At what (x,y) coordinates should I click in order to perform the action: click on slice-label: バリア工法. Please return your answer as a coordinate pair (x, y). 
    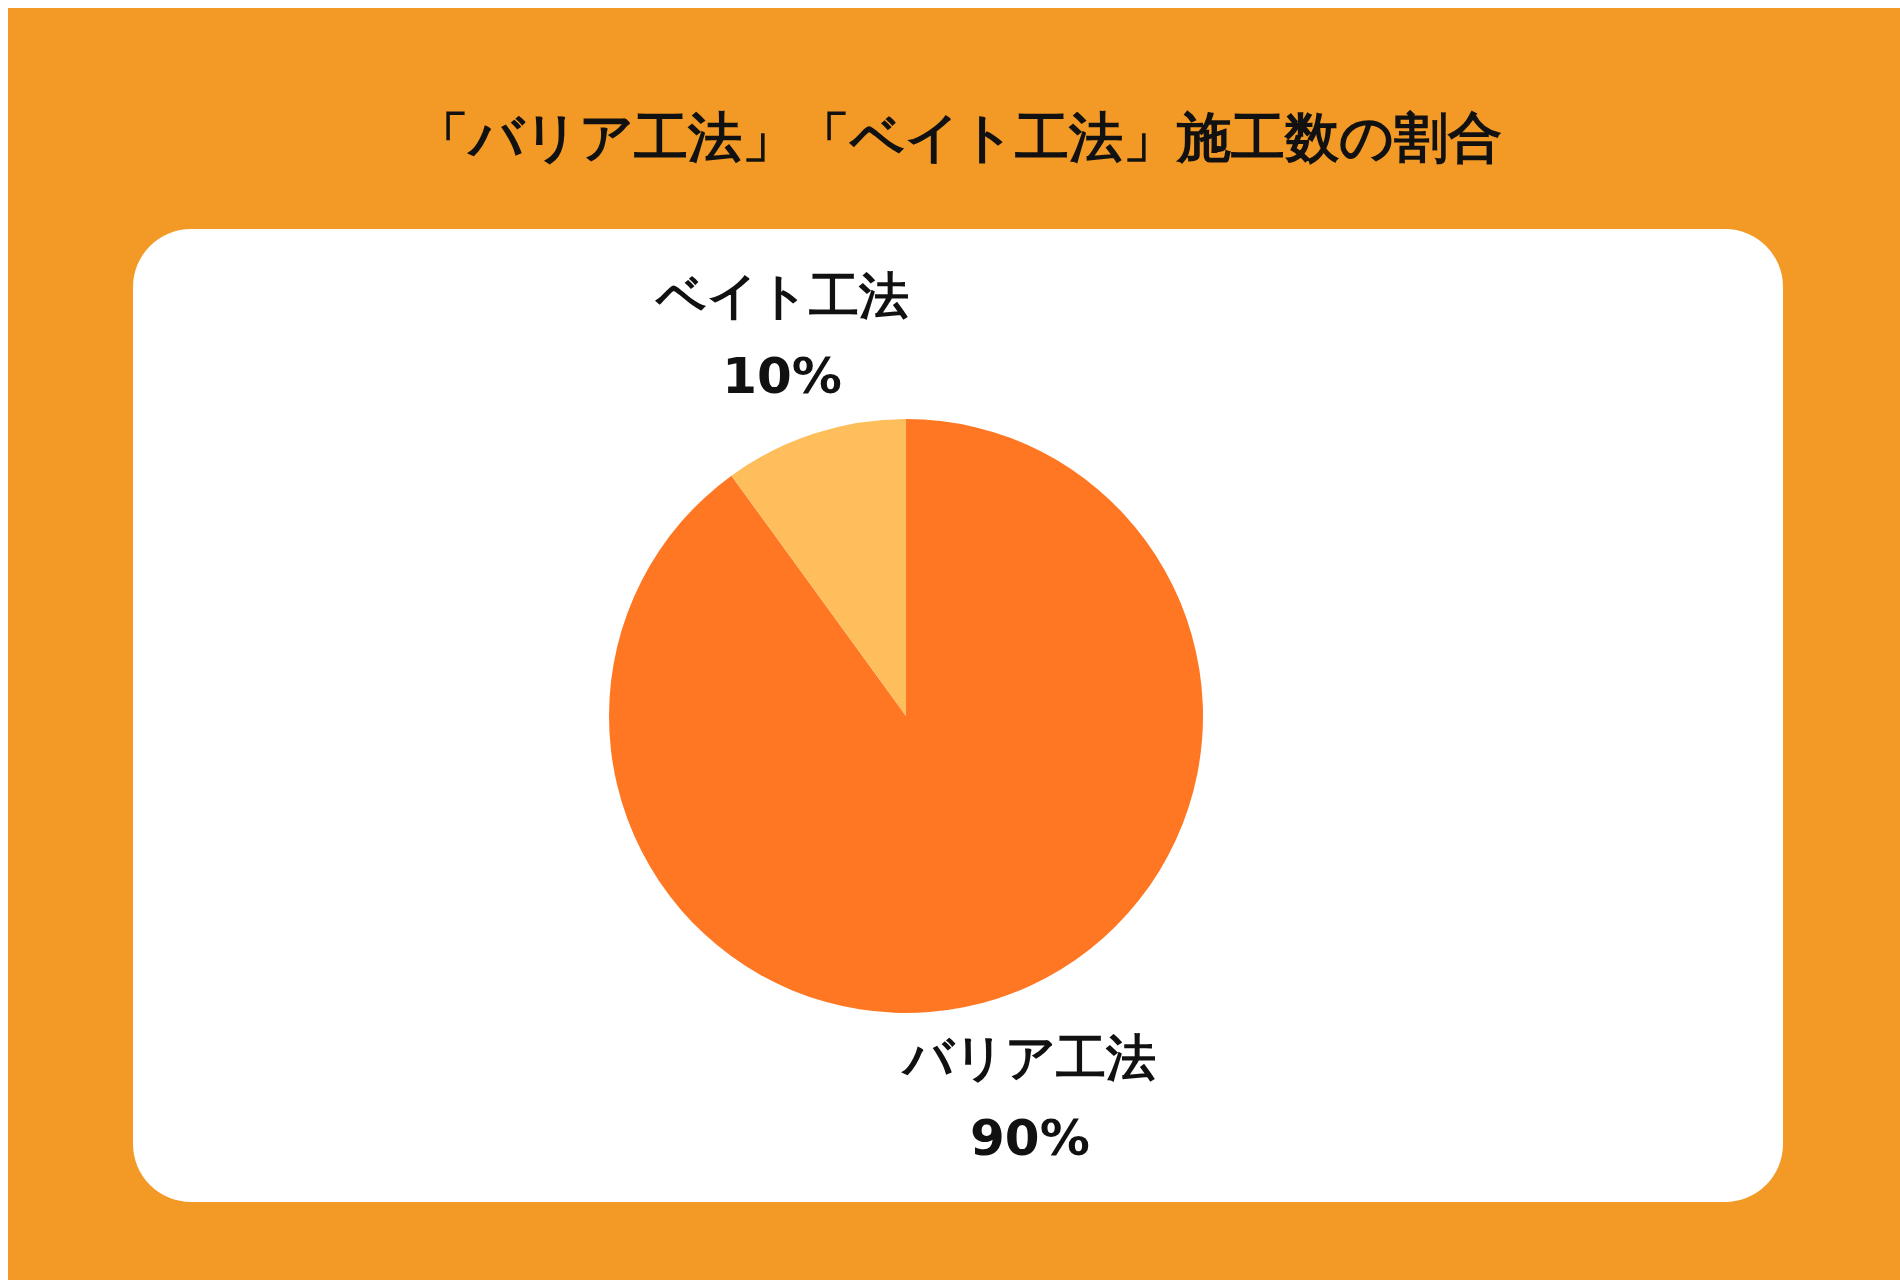
    Looking at the image, I should click on (1029, 1058).